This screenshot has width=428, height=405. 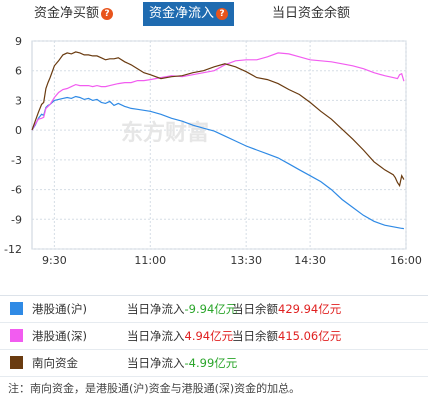 I want to click on legend-balance-value: 429.94亿元, so click(x=310, y=309).